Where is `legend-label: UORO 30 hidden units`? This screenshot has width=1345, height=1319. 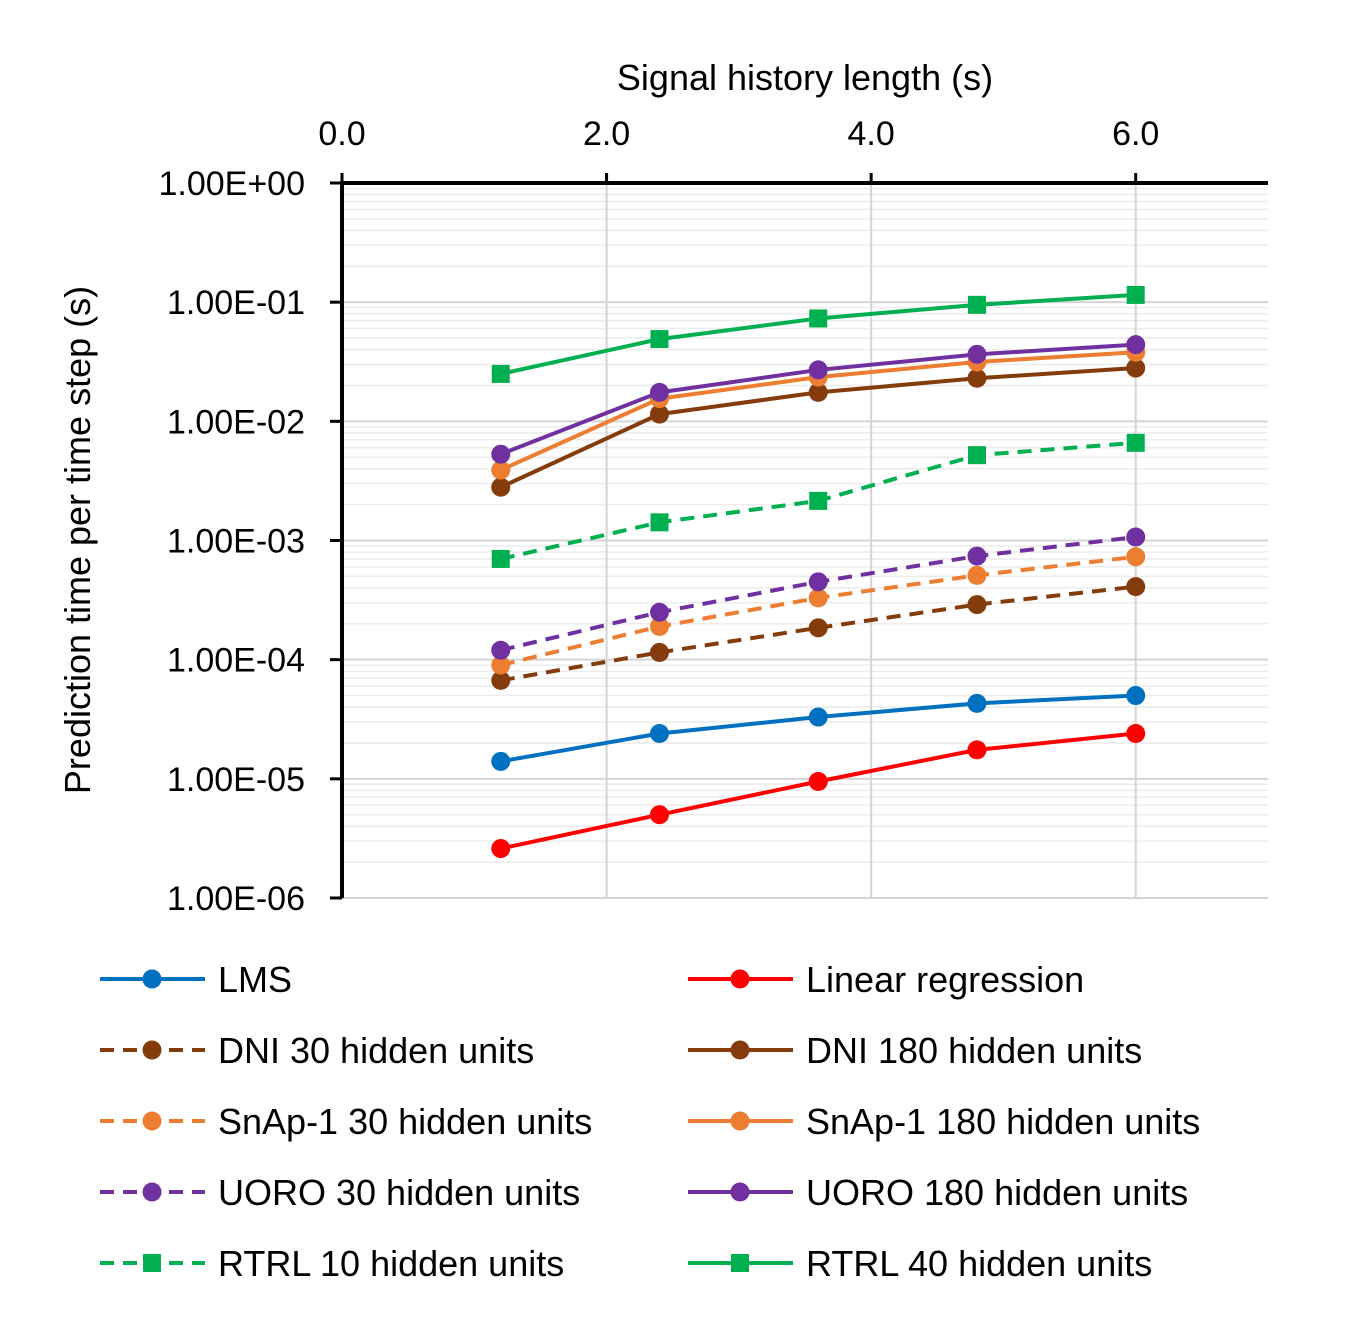 legend-label: UORO 30 hidden units is located at coordinates (399, 1192).